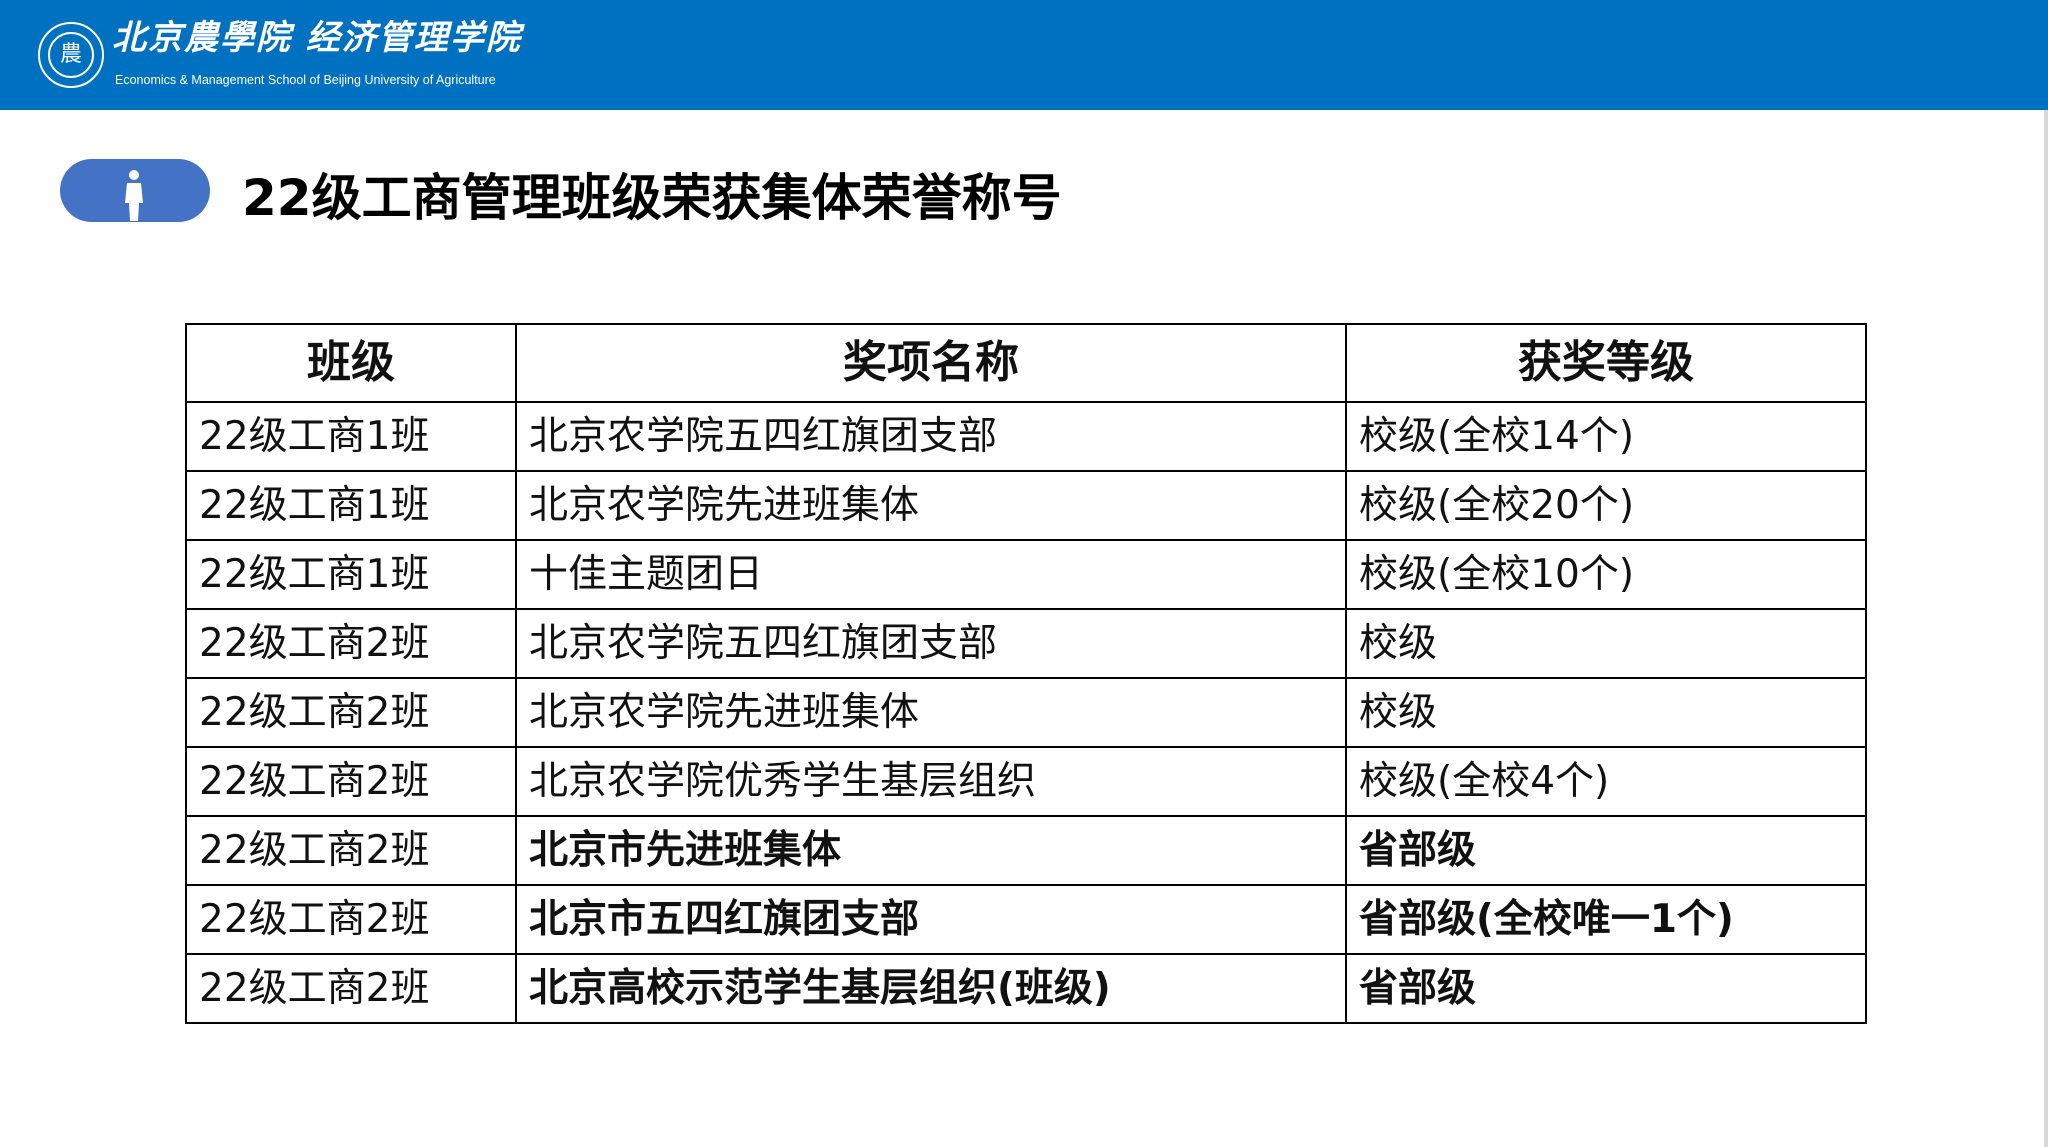 The width and height of the screenshot is (2048, 1147). Describe the element at coordinates (134, 195) in the screenshot. I see `person-icon` at that location.